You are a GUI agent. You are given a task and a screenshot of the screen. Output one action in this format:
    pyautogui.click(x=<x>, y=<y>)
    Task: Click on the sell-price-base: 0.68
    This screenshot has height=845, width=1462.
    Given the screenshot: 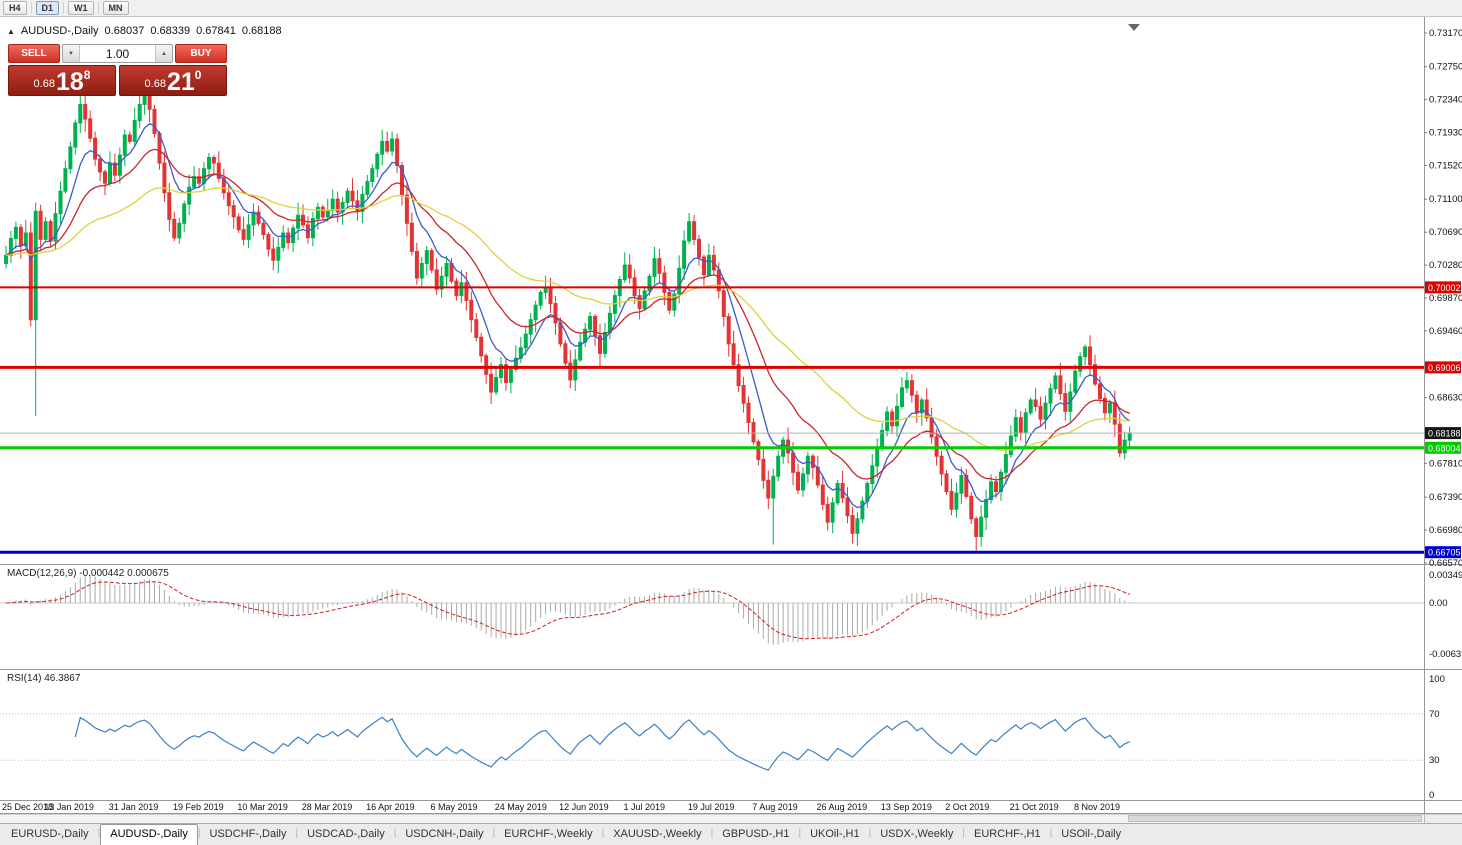 What is the action you would take?
    pyautogui.click(x=44, y=84)
    